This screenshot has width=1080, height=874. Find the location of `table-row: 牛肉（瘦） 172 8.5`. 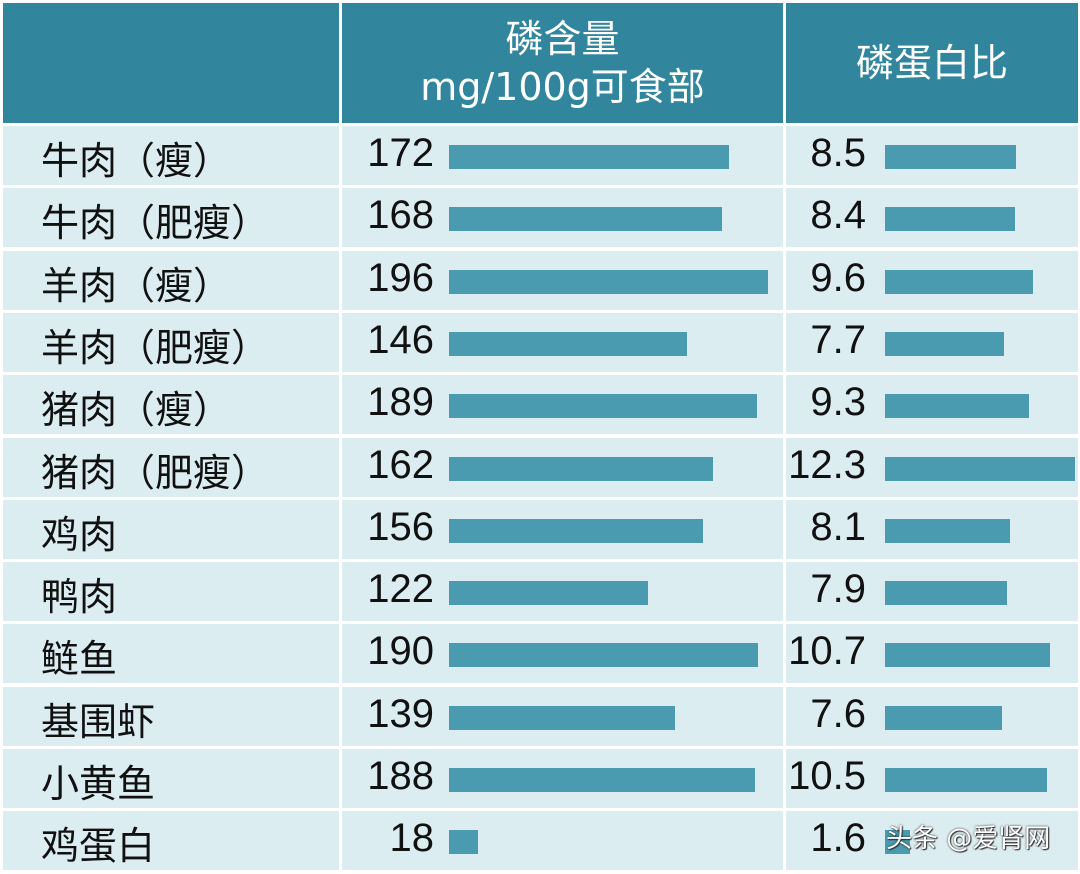

table-row: 牛肉（瘦） 172 8.5 is located at coordinates (540, 155).